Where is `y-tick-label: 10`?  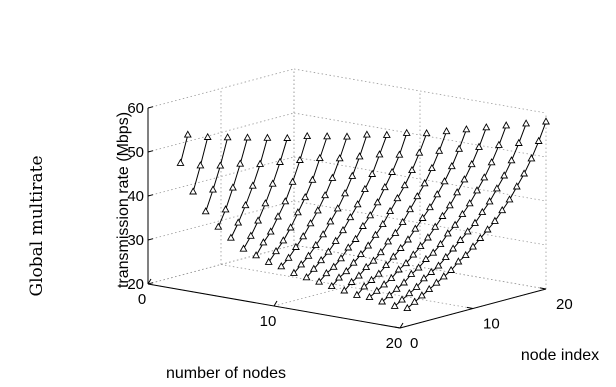
y-tick-label: 10 is located at coordinates (491, 324).